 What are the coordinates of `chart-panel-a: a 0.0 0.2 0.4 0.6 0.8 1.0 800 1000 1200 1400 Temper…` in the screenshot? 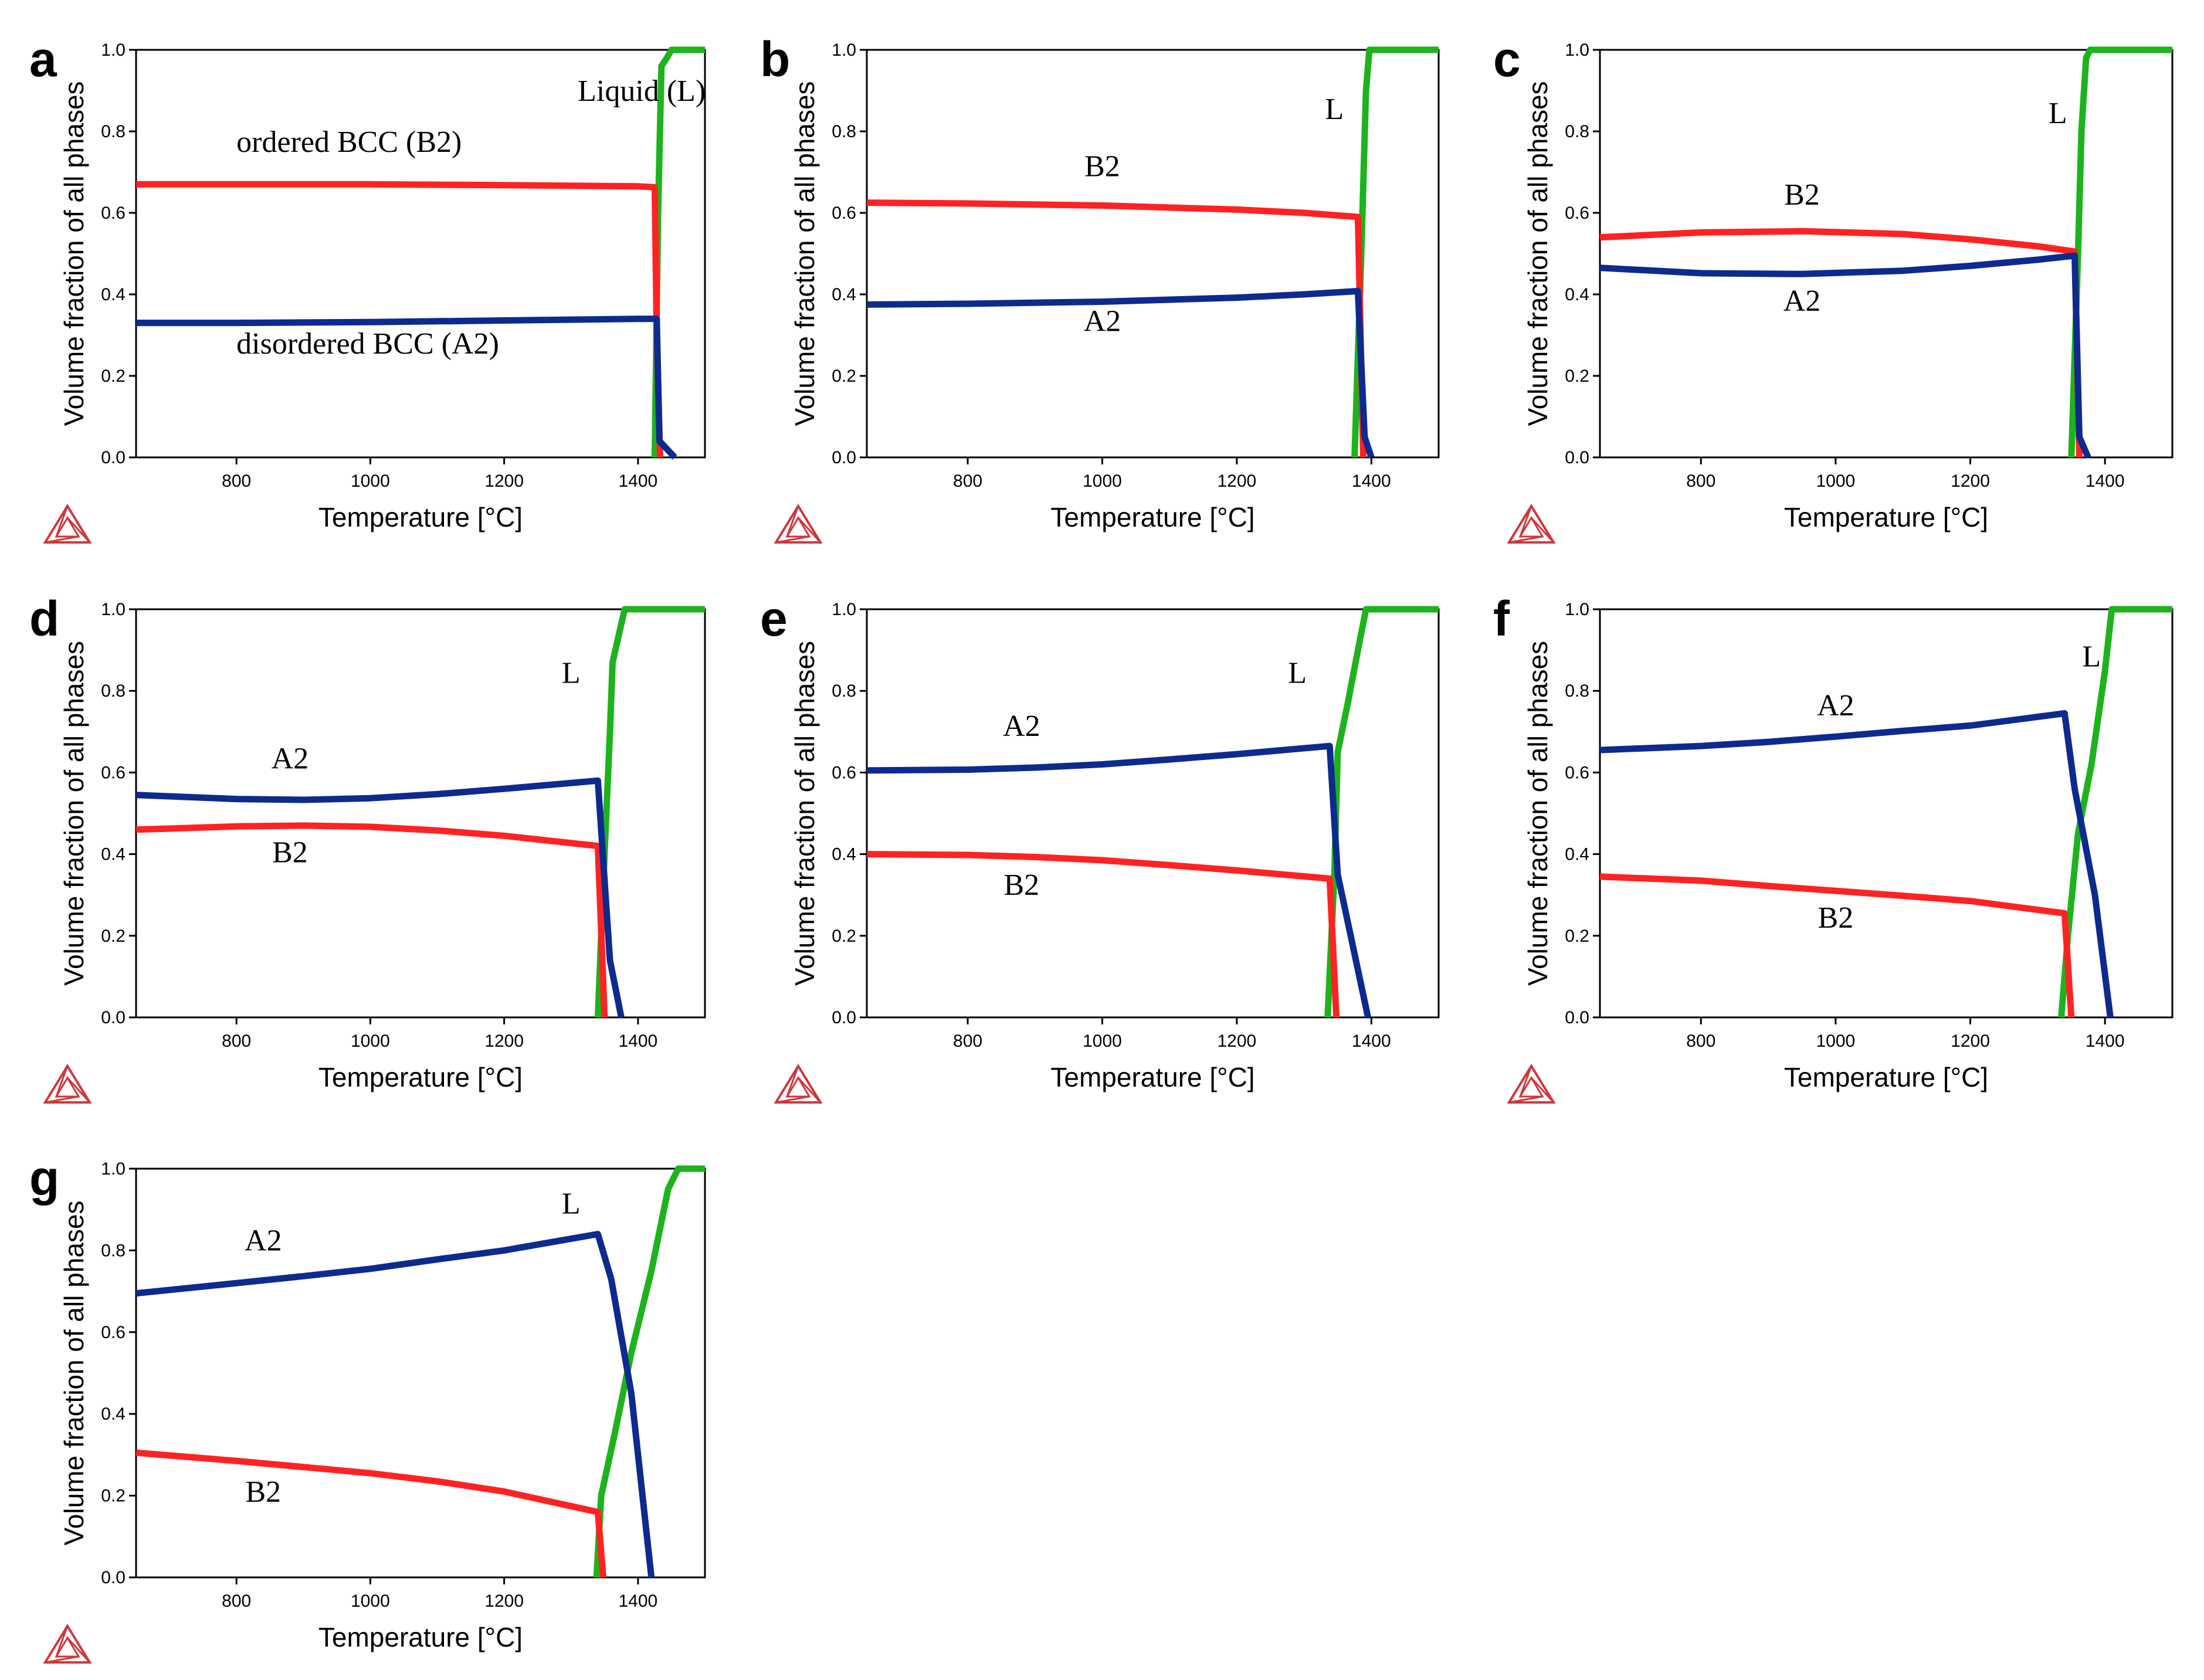 It's located at (368, 288).